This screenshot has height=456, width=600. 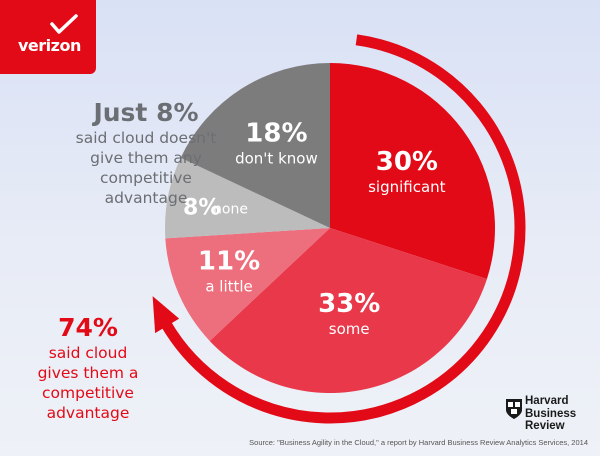 I want to click on slice-category-label: significant, so click(x=407, y=187).